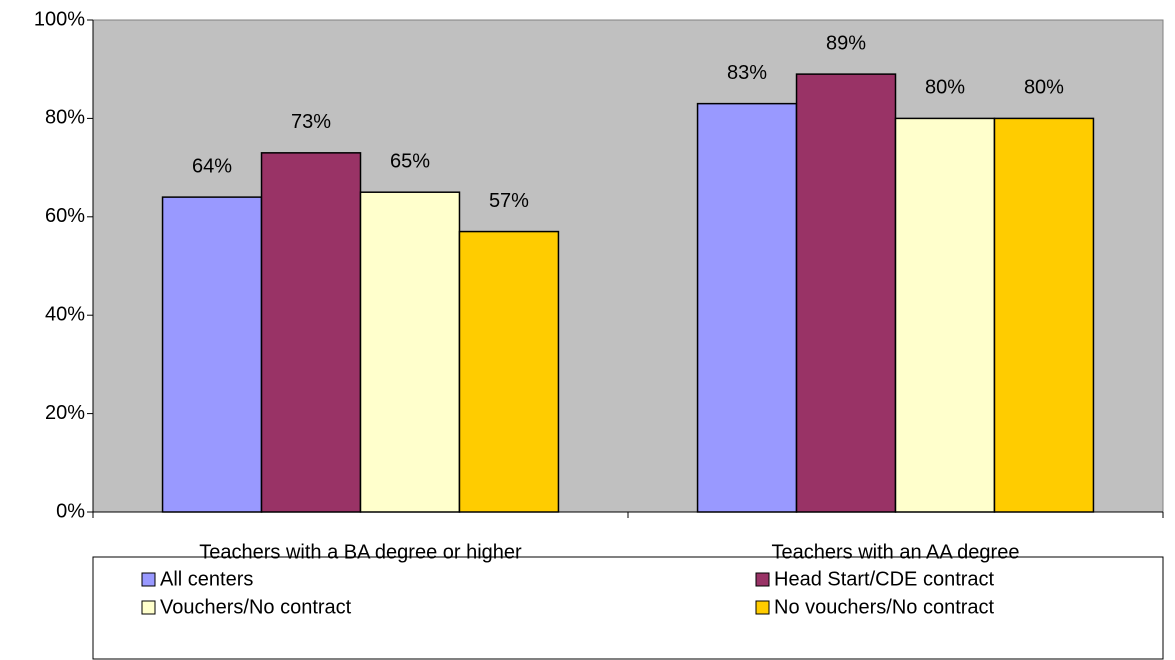  What do you see at coordinates (206, 579) in the screenshot?
I see `legend-label: All centers` at bounding box center [206, 579].